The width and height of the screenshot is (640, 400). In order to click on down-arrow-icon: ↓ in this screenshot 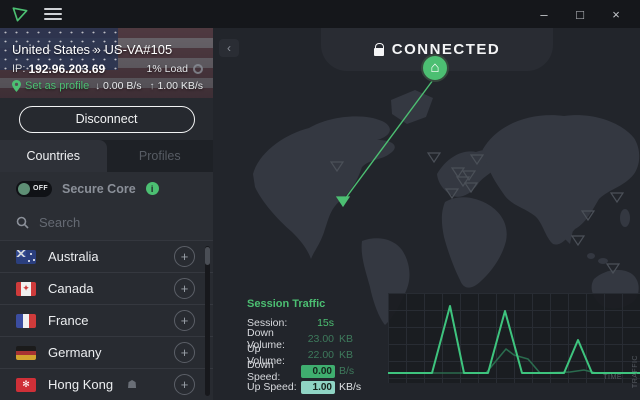, I will do `click(98, 86)`.